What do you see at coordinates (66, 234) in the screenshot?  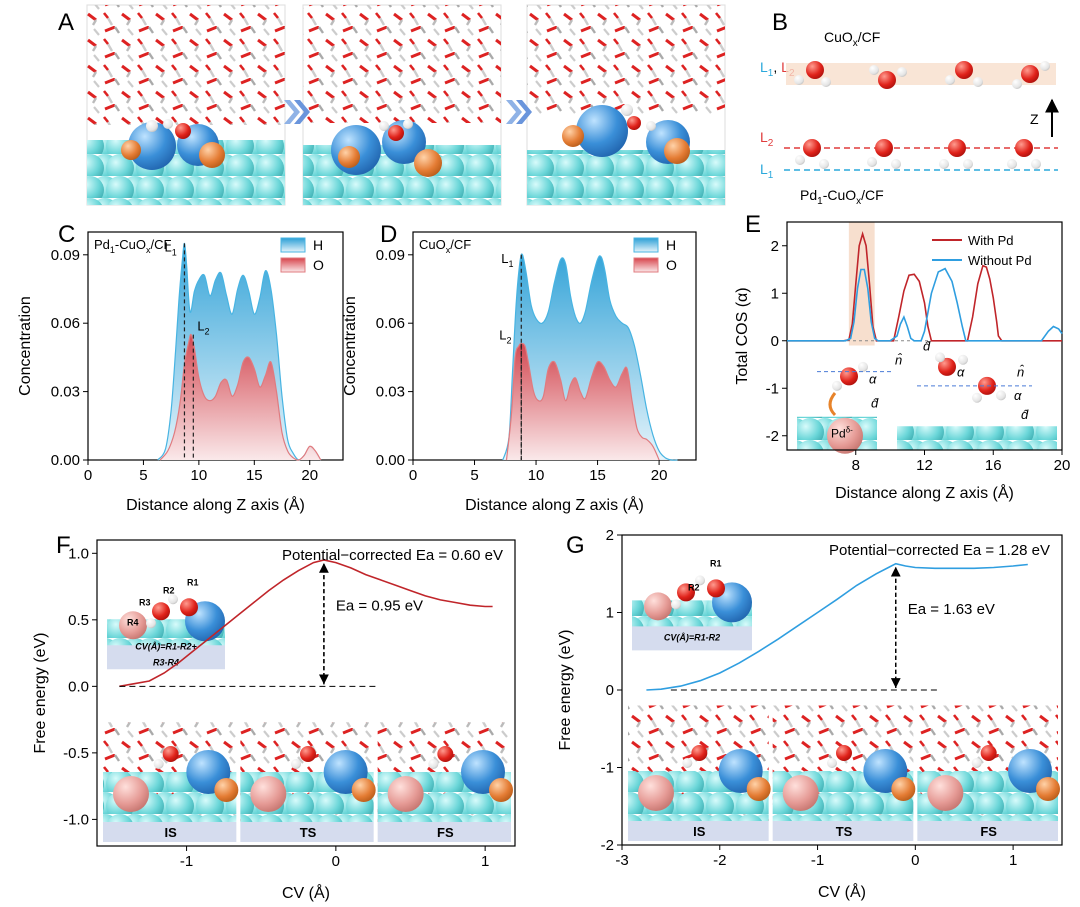 I see `panel-letter-c: C` at bounding box center [66, 234].